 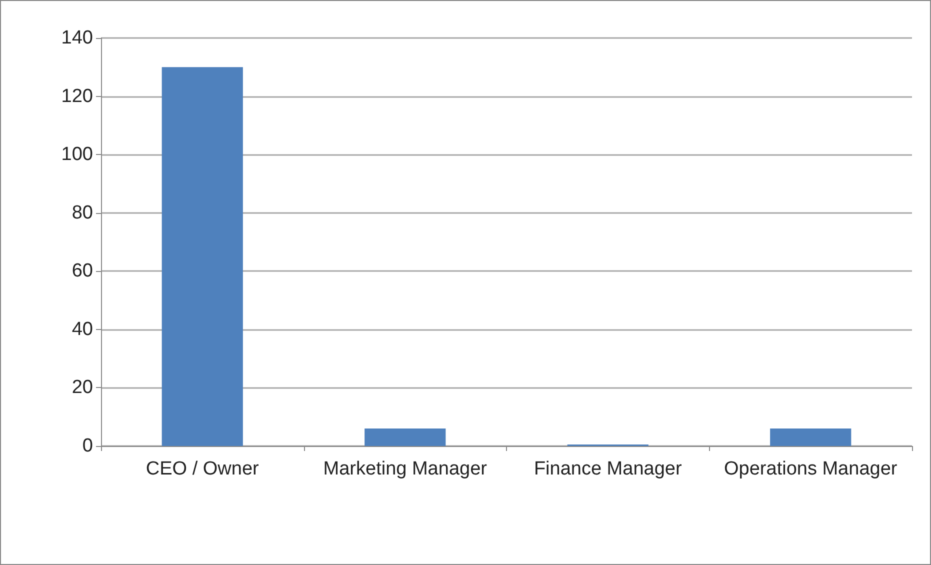 I want to click on y-tick-label: 80, so click(x=82, y=213).